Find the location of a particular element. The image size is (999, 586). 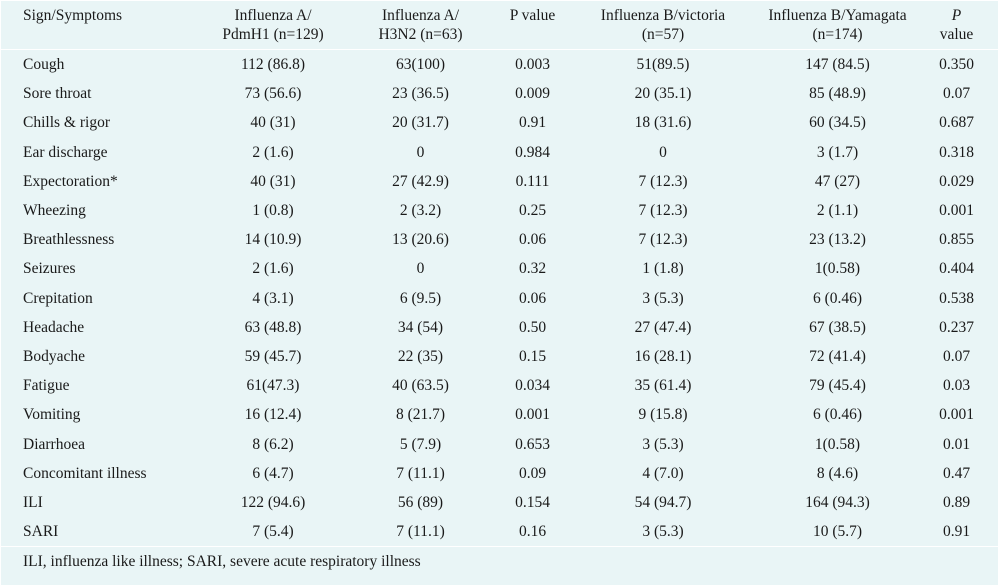

p-value-b-cell: 0.350 is located at coordinates (956, 64).